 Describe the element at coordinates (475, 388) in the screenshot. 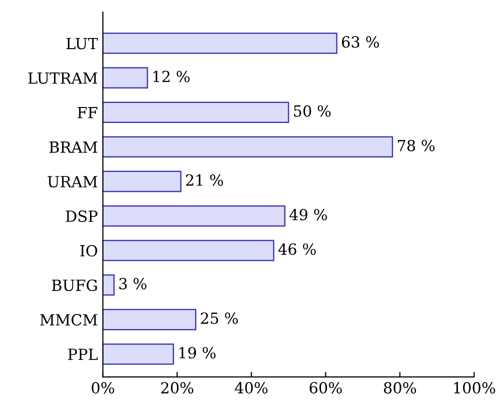

I see `x-tick-label: 100%` at that location.